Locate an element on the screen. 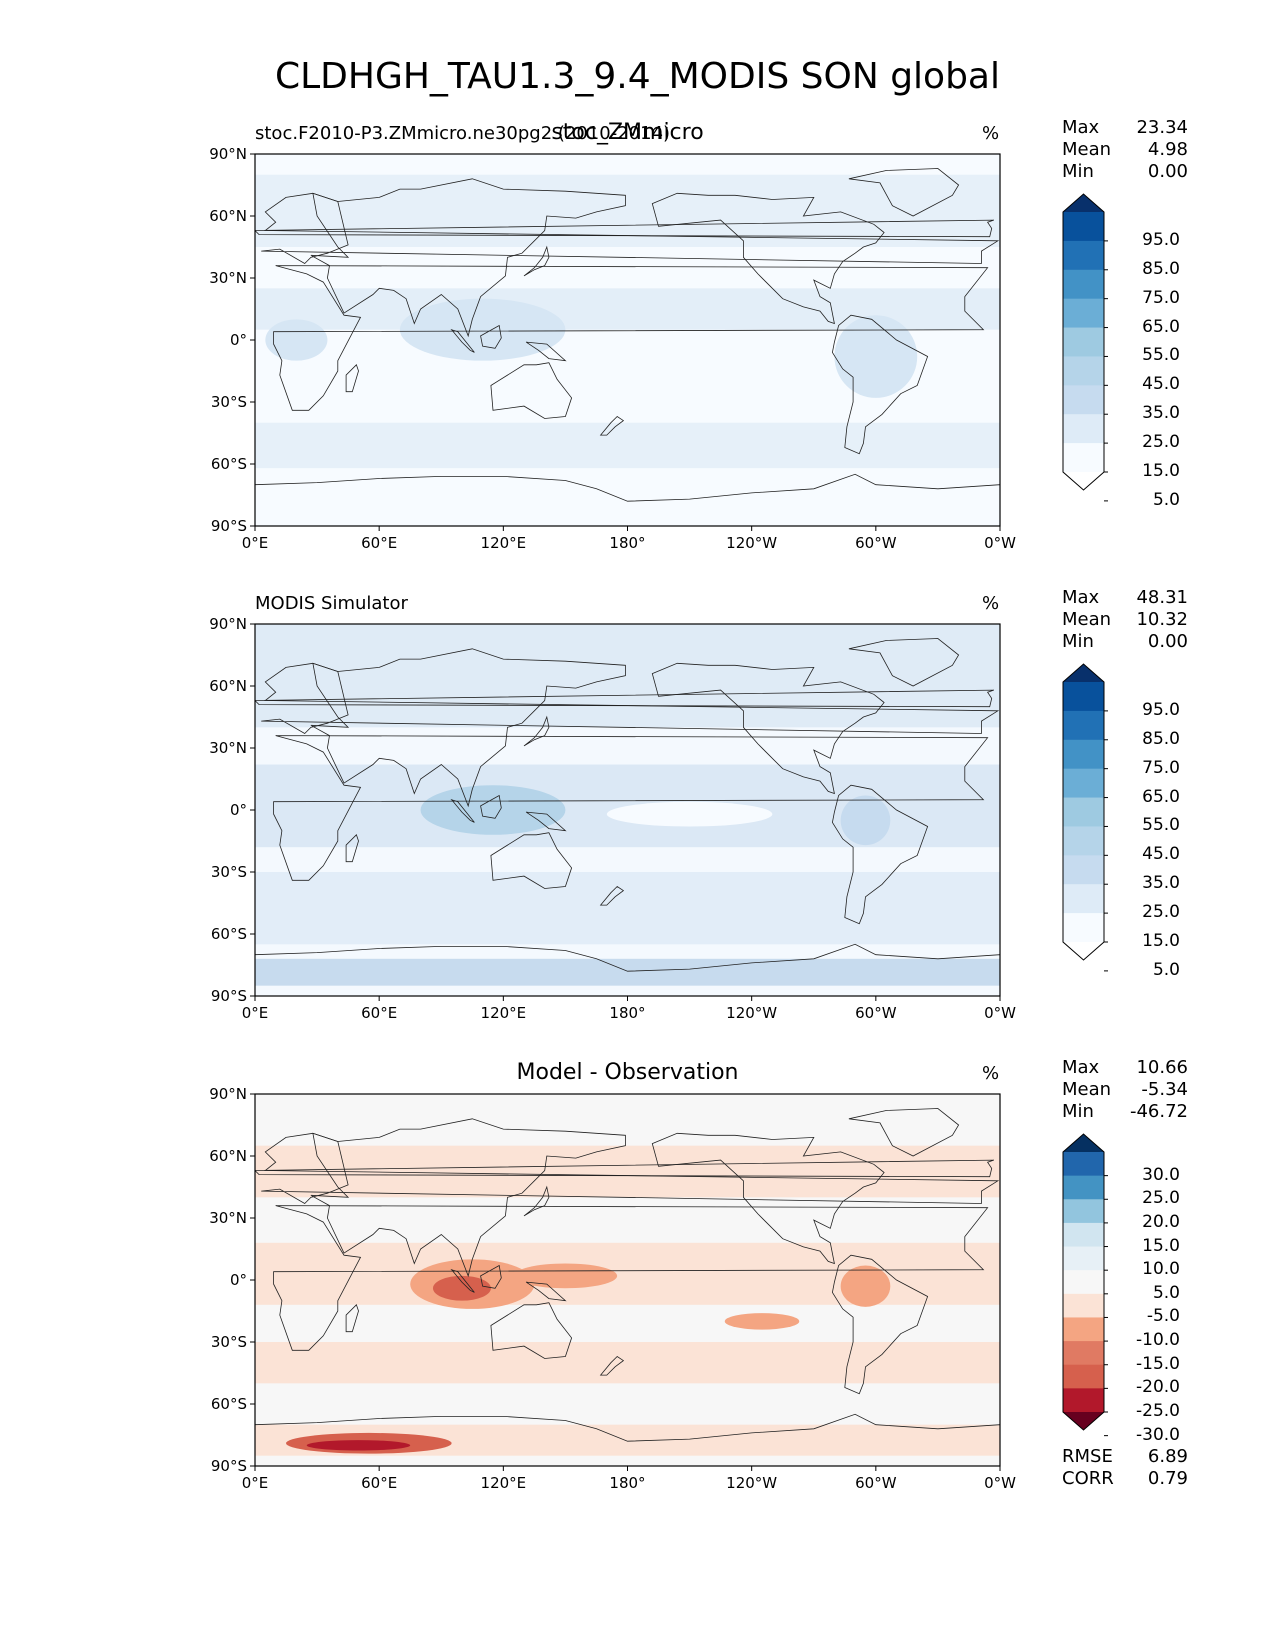 The width and height of the screenshot is (1275, 1650). coastline-greenland is located at coordinates (904, 1132).